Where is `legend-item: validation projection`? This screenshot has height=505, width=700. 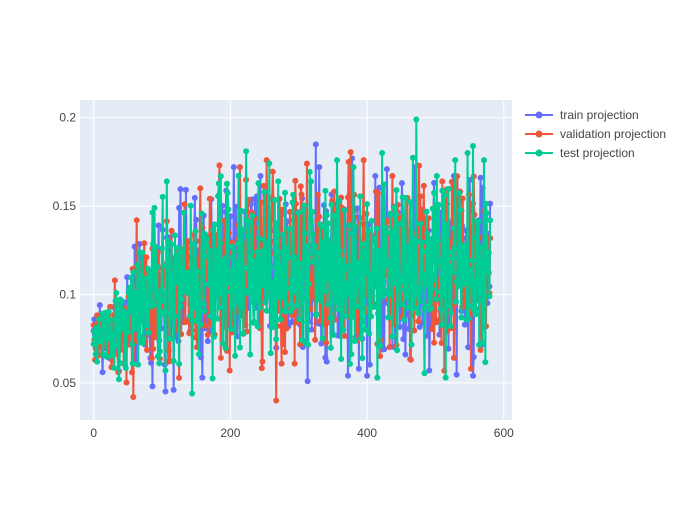
legend-item: validation projection is located at coordinates (595, 134).